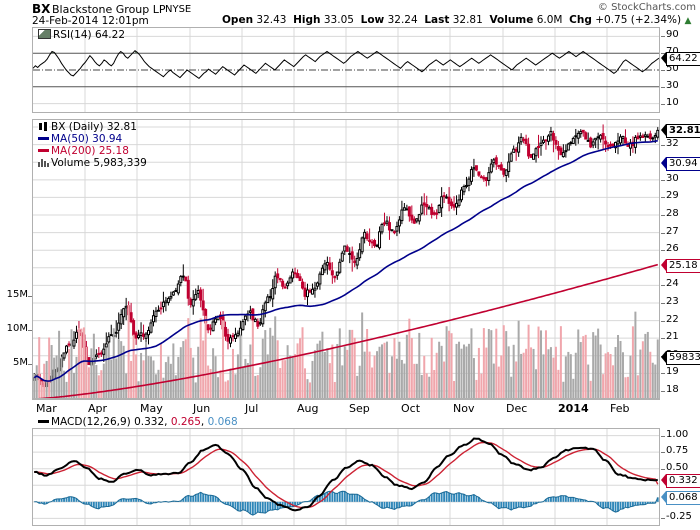 Image resolution: width=700 pixels, height=530 pixels. What do you see at coordinates (46, 408) in the screenshot?
I see `x-axis-label: Mar` at bounding box center [46, 408].